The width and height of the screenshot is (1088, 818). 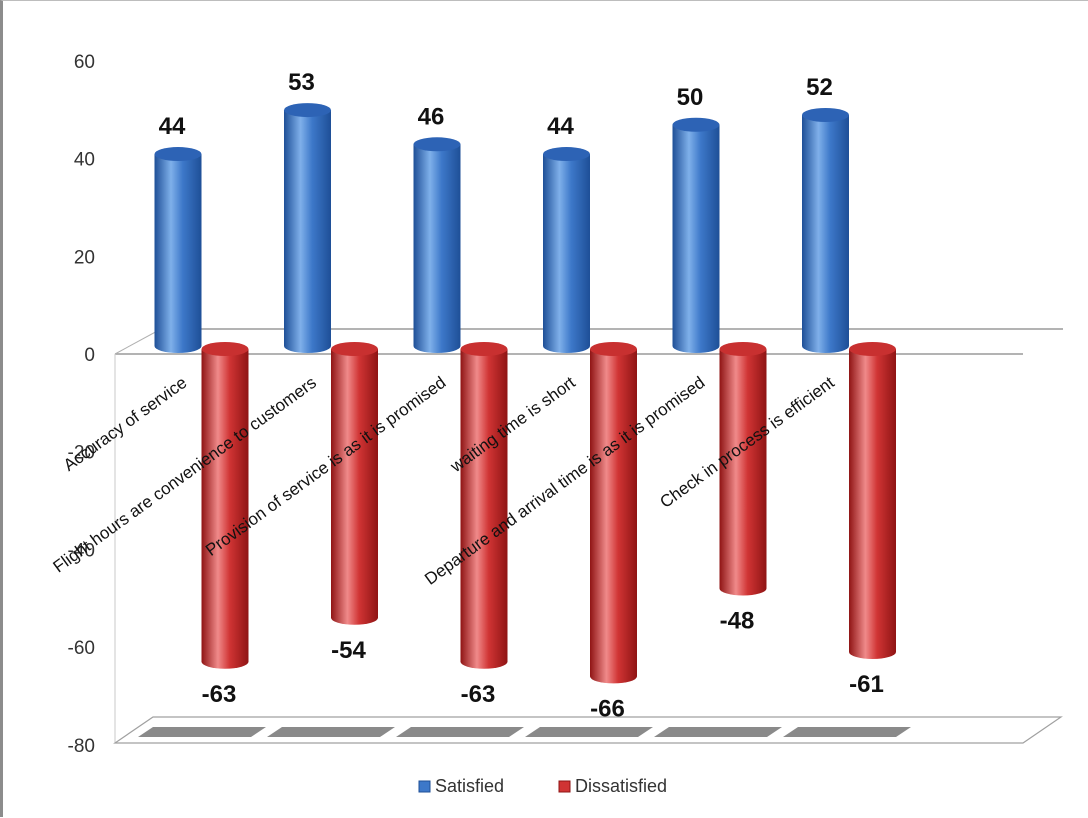 What do you see at coordinates (84, 160) in the screenshot?
I see `y-tick-label: 40` at bounding box center [84, 160].